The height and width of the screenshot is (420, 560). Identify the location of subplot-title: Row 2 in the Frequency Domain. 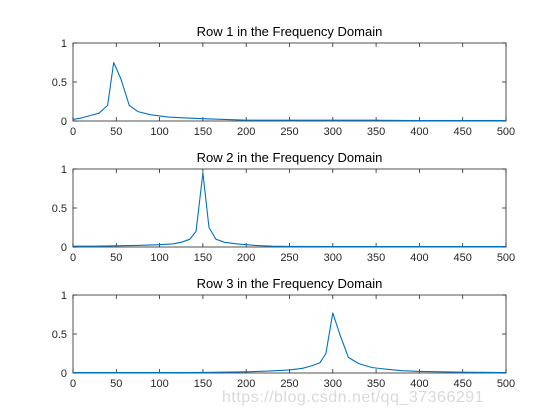
(290, 157).